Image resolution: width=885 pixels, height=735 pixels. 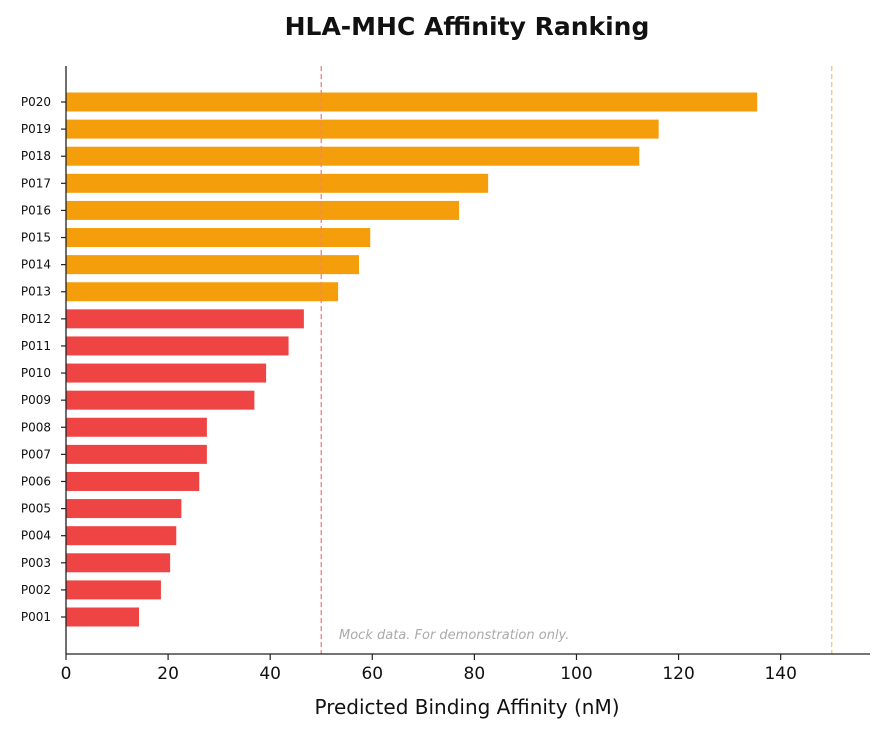 I want to click on bar-p004, so click(x=121, y=536).